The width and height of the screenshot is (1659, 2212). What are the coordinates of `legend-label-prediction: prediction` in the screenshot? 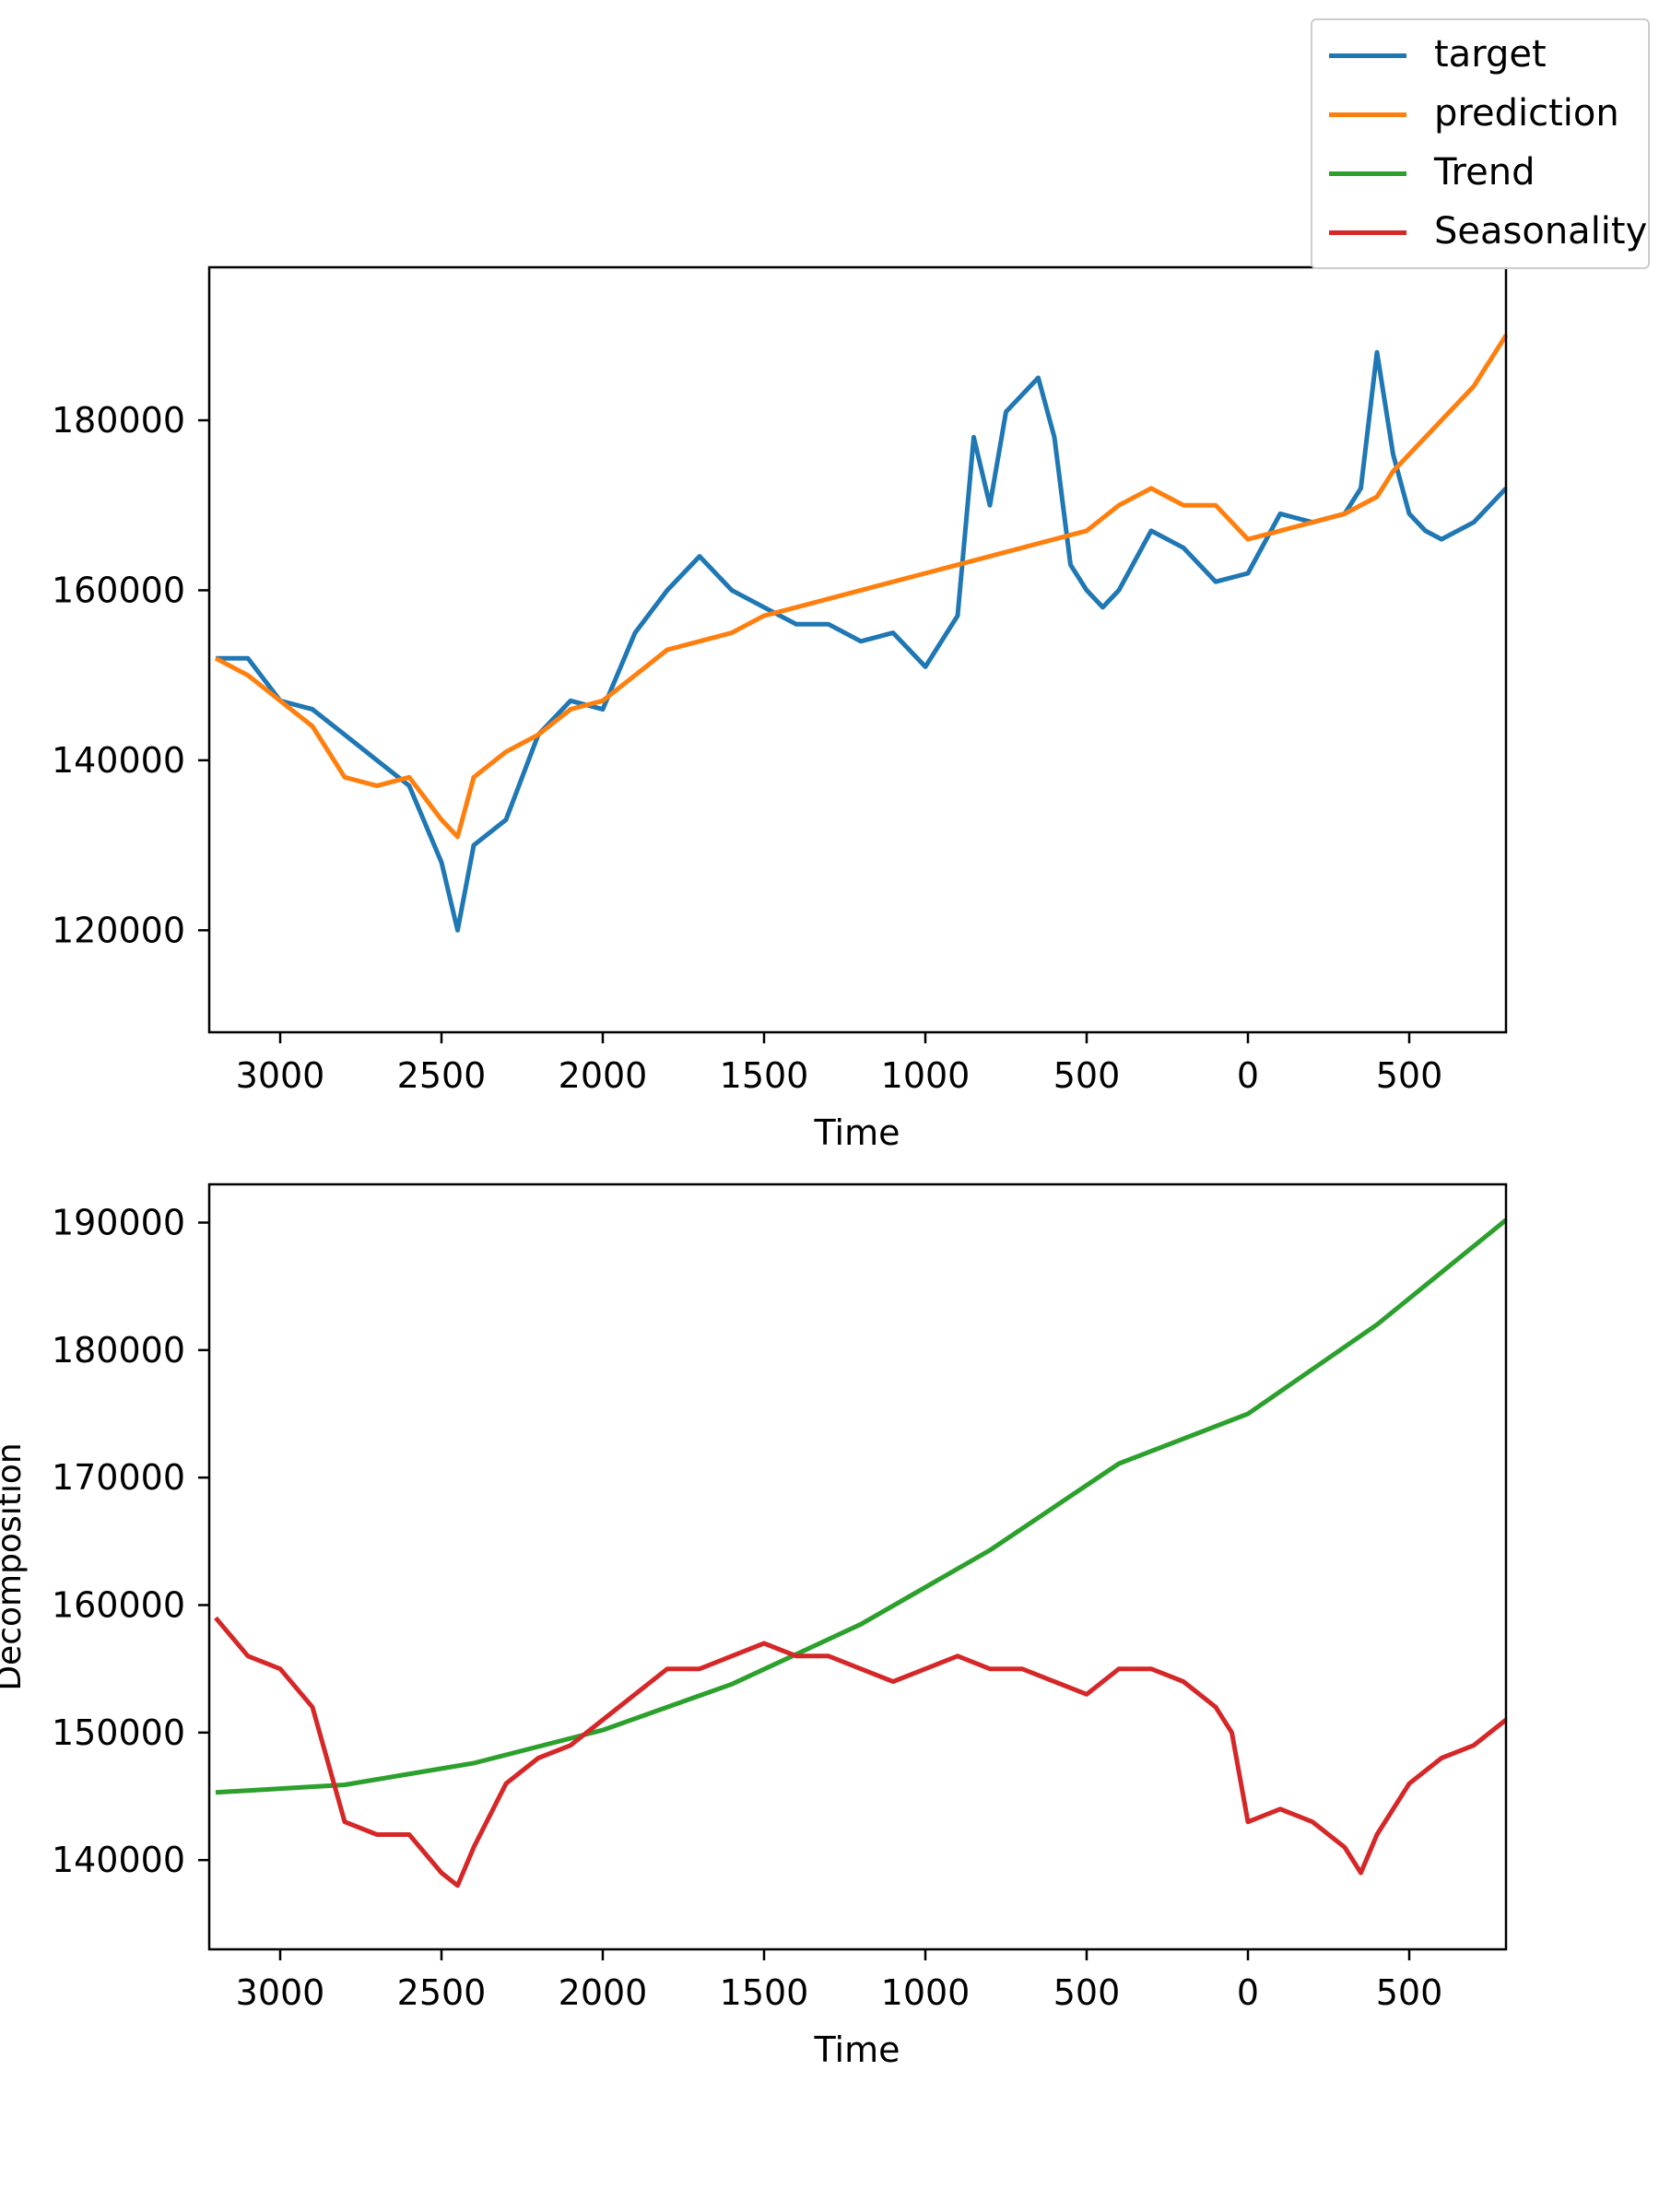 It's located at (1526, 113).